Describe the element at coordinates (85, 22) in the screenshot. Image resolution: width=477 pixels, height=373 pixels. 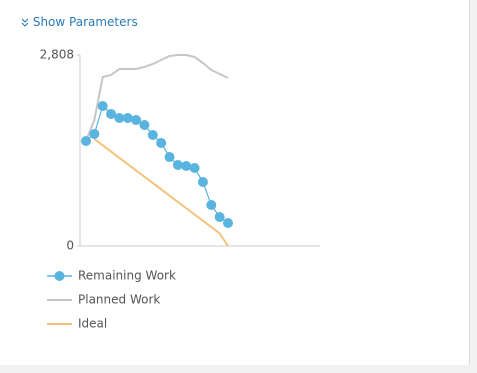
I see `link-text: Show Parameters` at that location.